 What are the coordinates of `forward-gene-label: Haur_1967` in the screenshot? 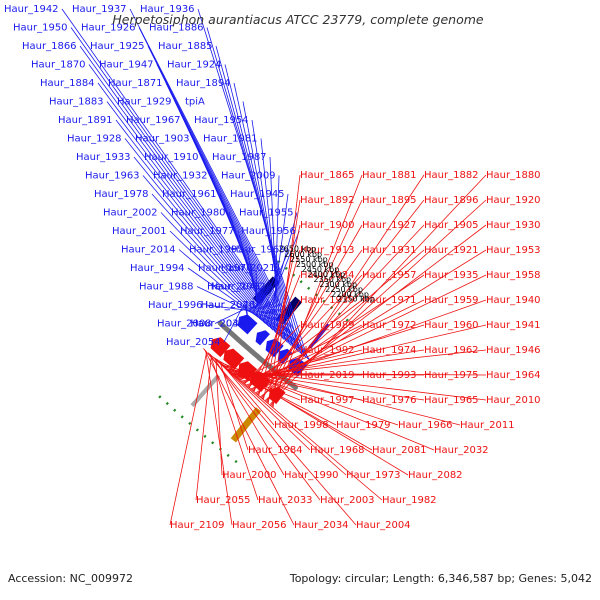 It's located at (153, 120).